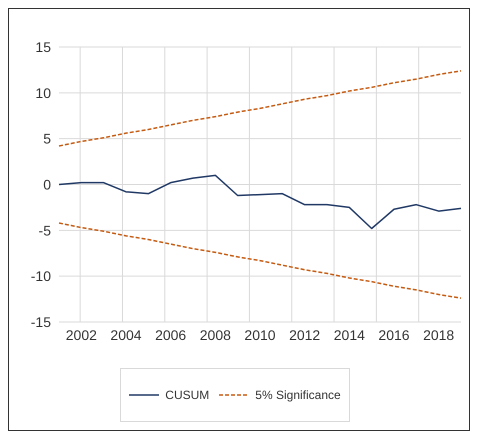  Describe the element at coordinates (304, 334) in the screenshot. I see `x-tick-label: 2012` at that location.